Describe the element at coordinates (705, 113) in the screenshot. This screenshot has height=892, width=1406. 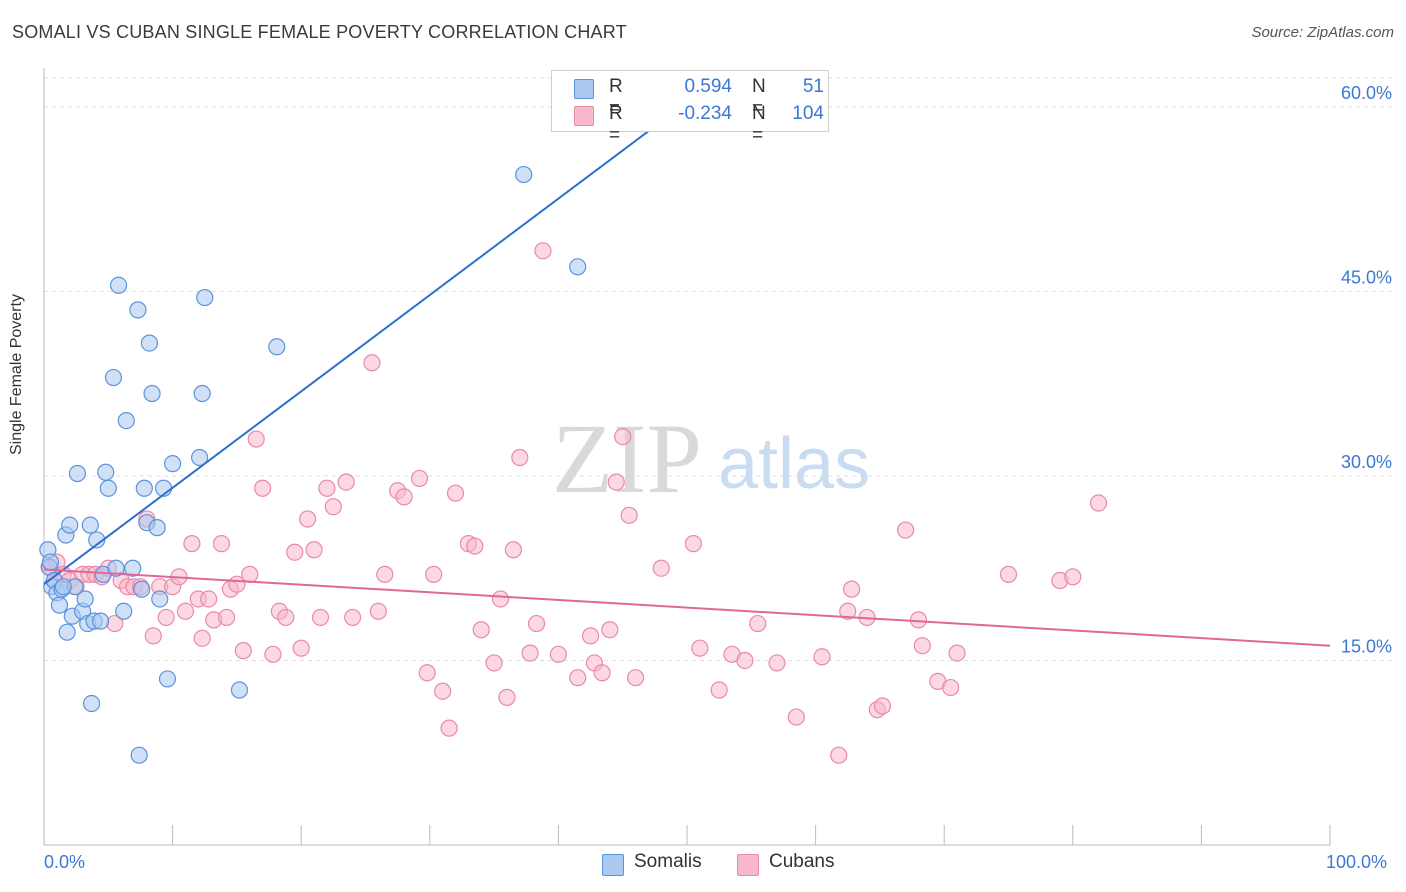
I see `r-value: -0.234` at that location.